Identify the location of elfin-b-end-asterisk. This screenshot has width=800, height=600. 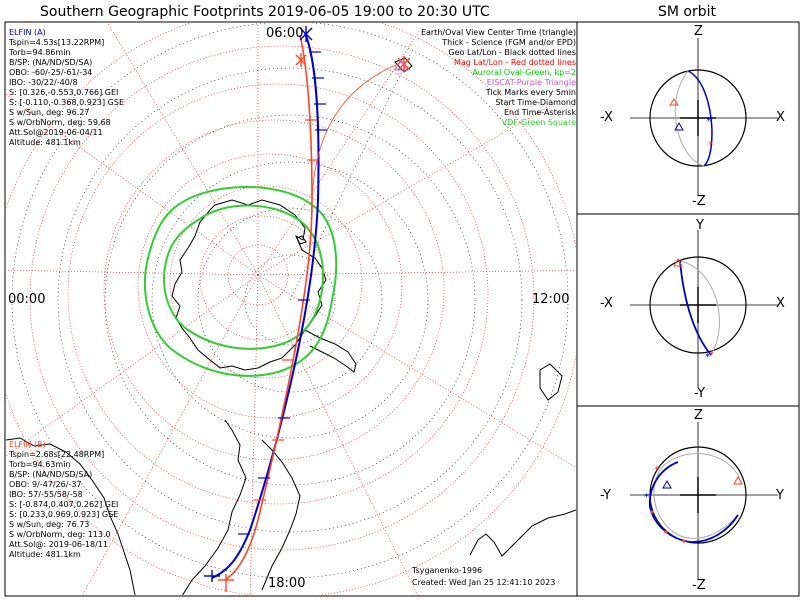
(353, 62).